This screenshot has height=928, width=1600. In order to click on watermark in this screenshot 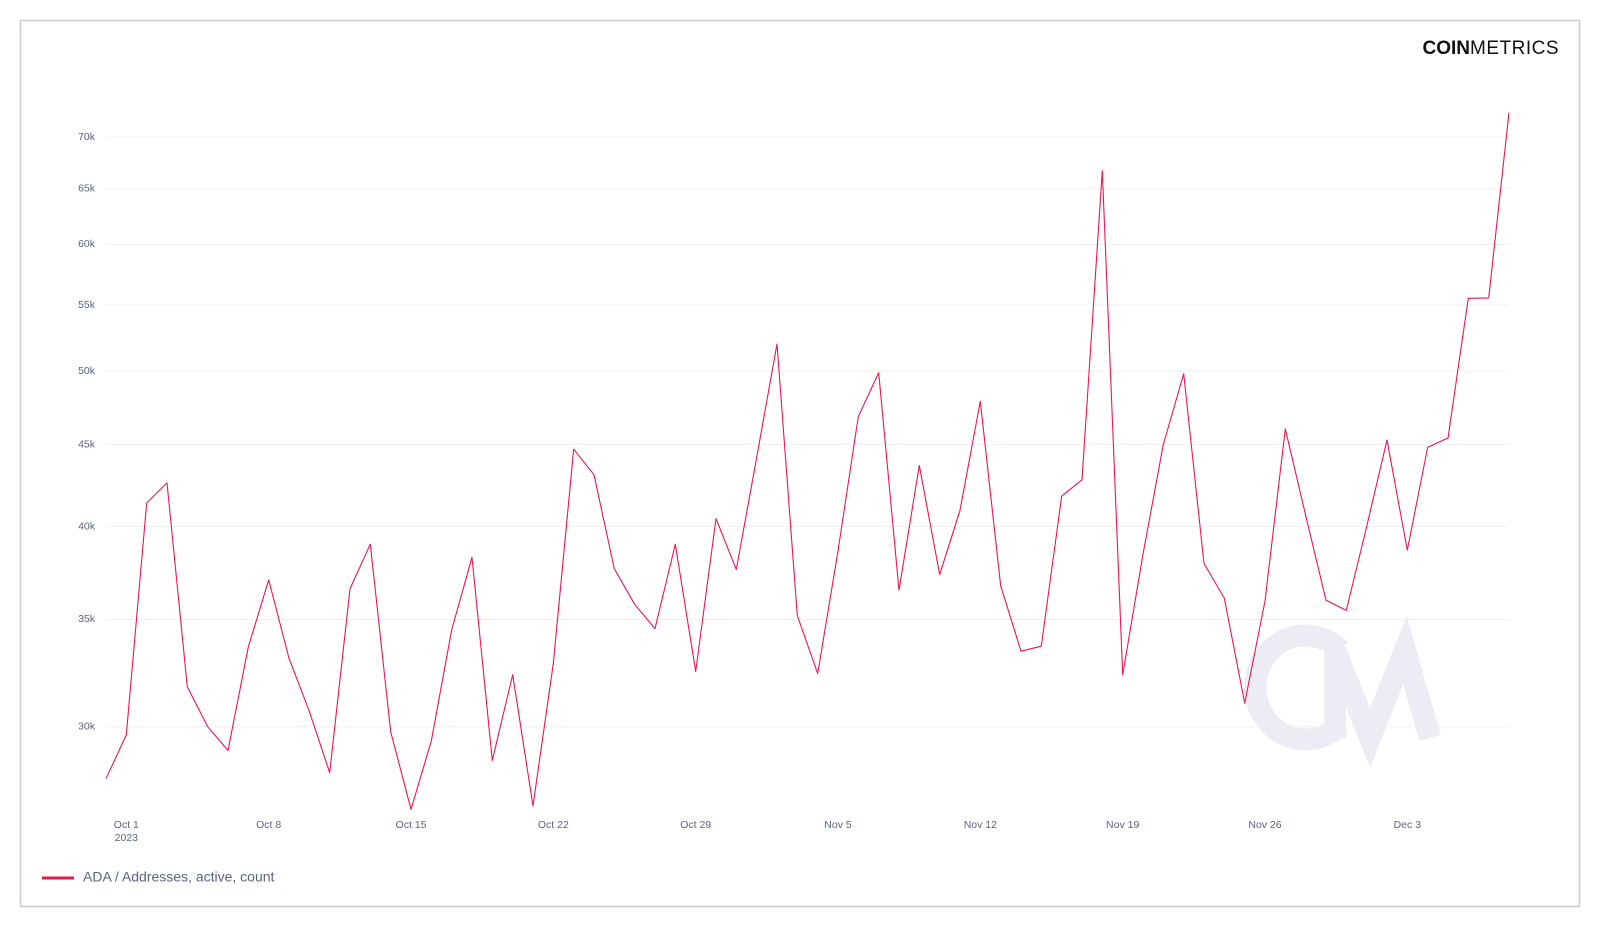, I will do `click(1342, 691)`.